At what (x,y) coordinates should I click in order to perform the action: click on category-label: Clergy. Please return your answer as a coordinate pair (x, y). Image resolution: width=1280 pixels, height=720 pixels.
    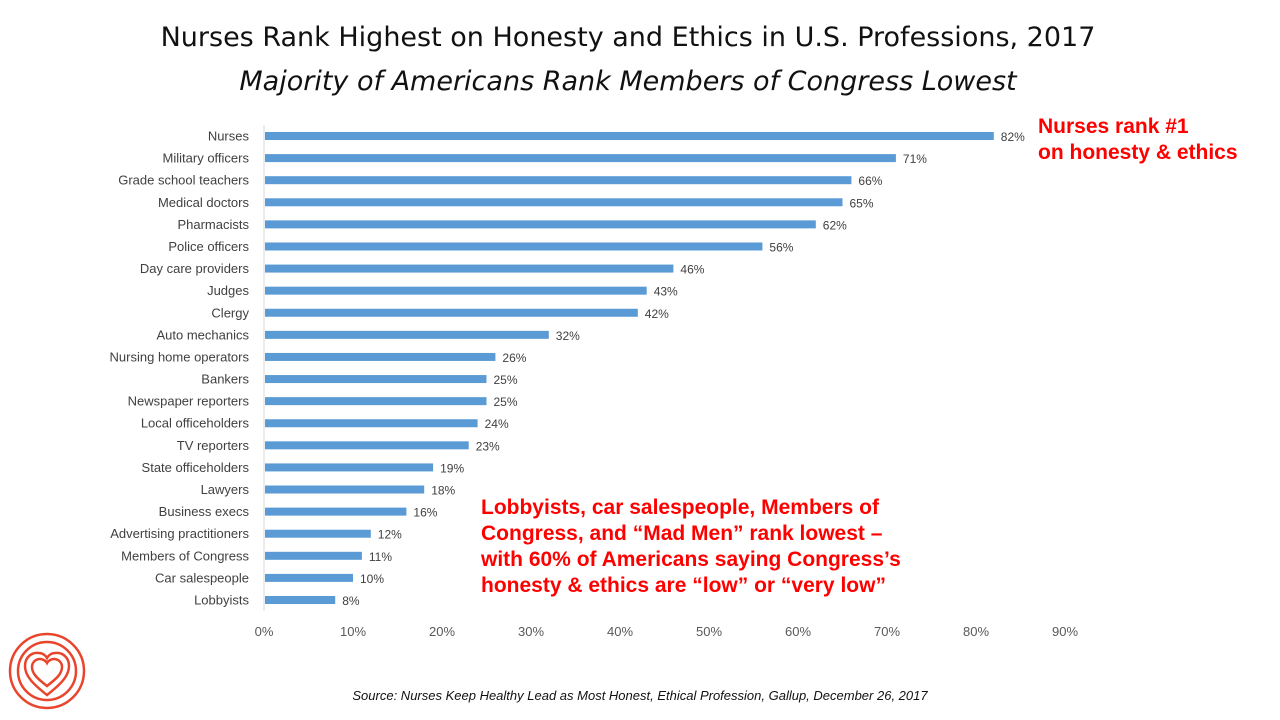
    Looking at the image, I should click on (230, 312).